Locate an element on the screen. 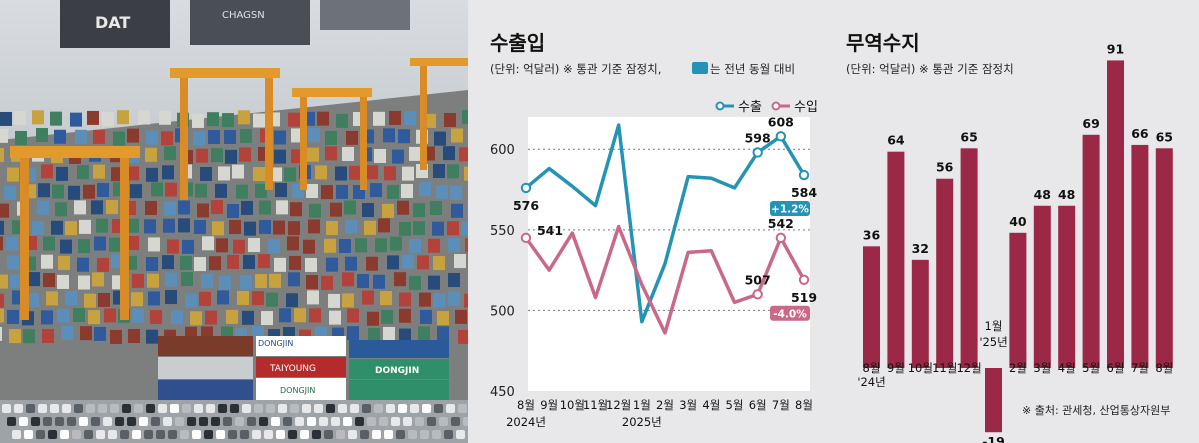  shading-legend-swatch is located at coordinates (700, 68).